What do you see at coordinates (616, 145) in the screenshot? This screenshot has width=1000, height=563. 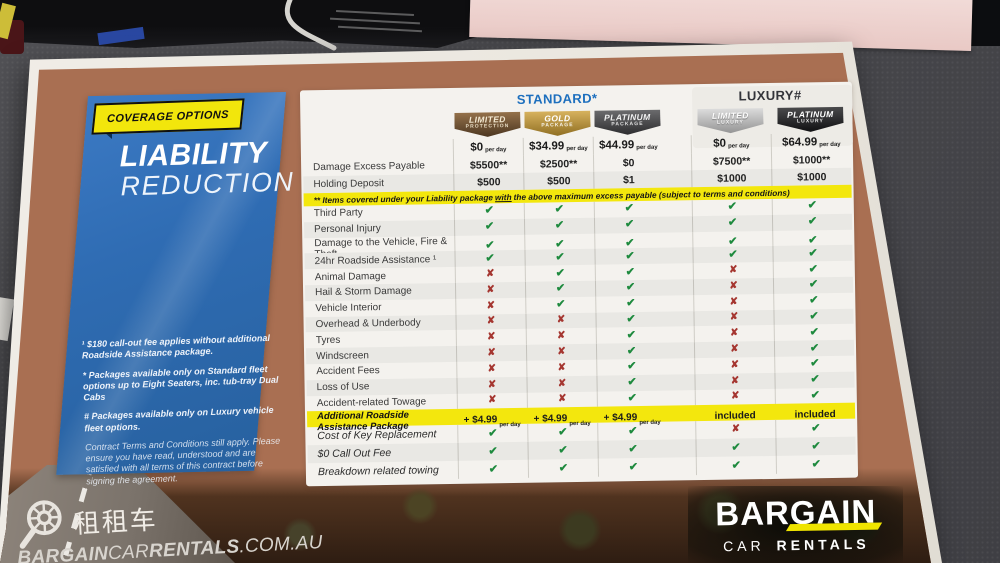 I see `price-amount: $44.99` at bounding box center [616, 145].